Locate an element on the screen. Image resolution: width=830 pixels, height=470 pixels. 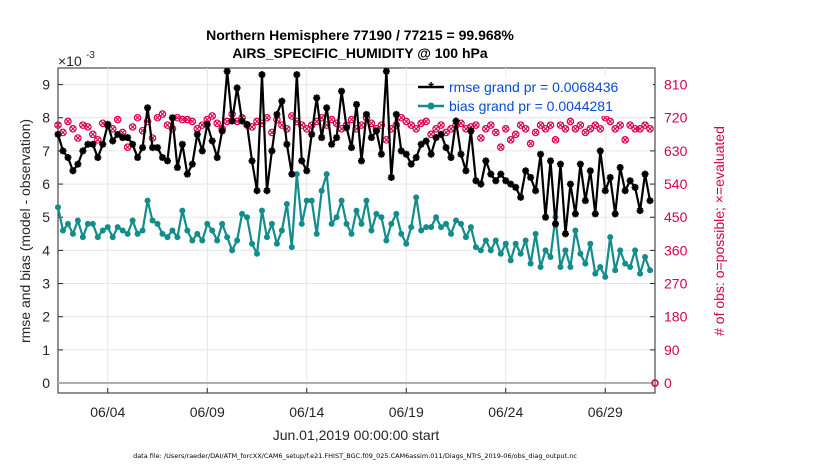
y-tick-label-left: 2 is located at coordinates (46, 317).